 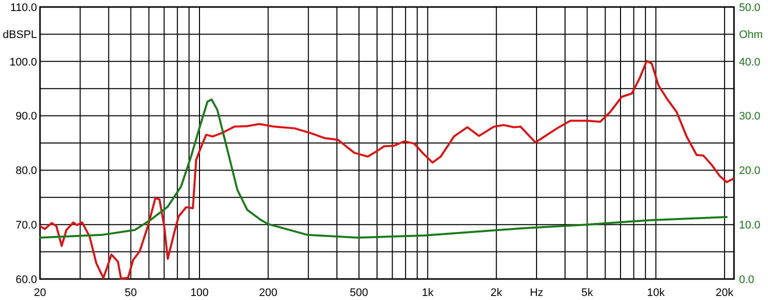 What do you see at coordinates (26, 116) in the screenshot?
I see `y-tick-label: 90.0` at bounding box center [26, 116].